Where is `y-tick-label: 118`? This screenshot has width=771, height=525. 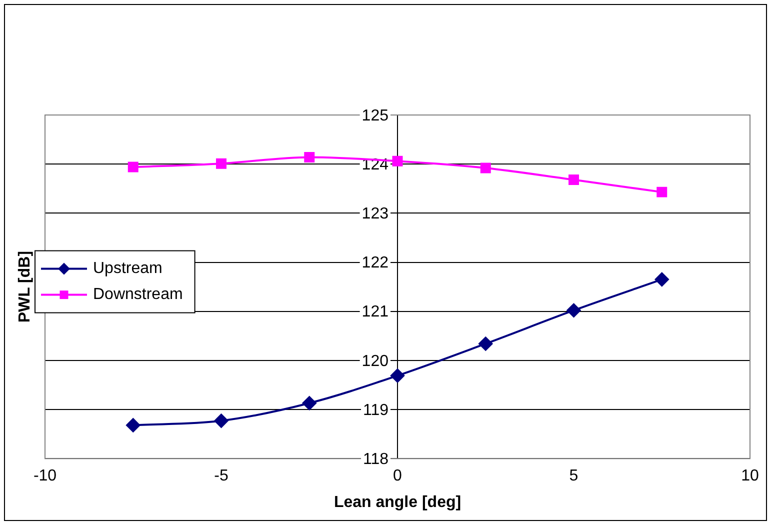 y-tick-label: 118 is located at coordinates (375, 459).